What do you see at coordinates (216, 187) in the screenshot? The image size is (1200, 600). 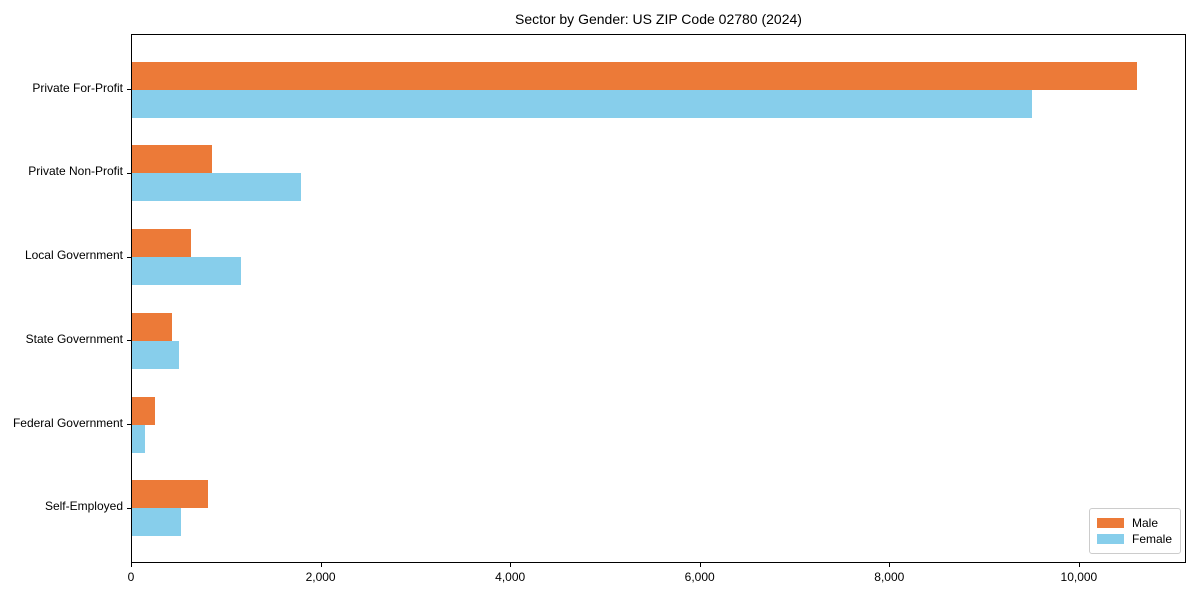 I see `bar-female-private-non-profit` at bounding box center [216, 187].